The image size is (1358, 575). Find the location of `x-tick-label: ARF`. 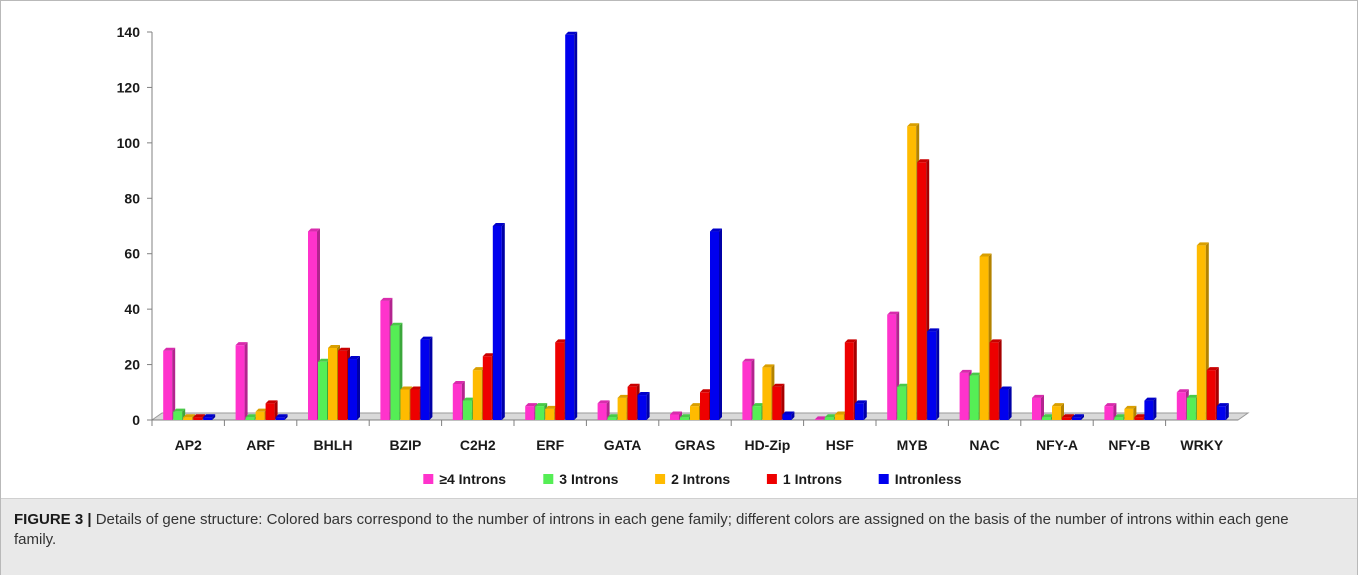

x-tick-label: ARF is located at coordinates (260, 445).